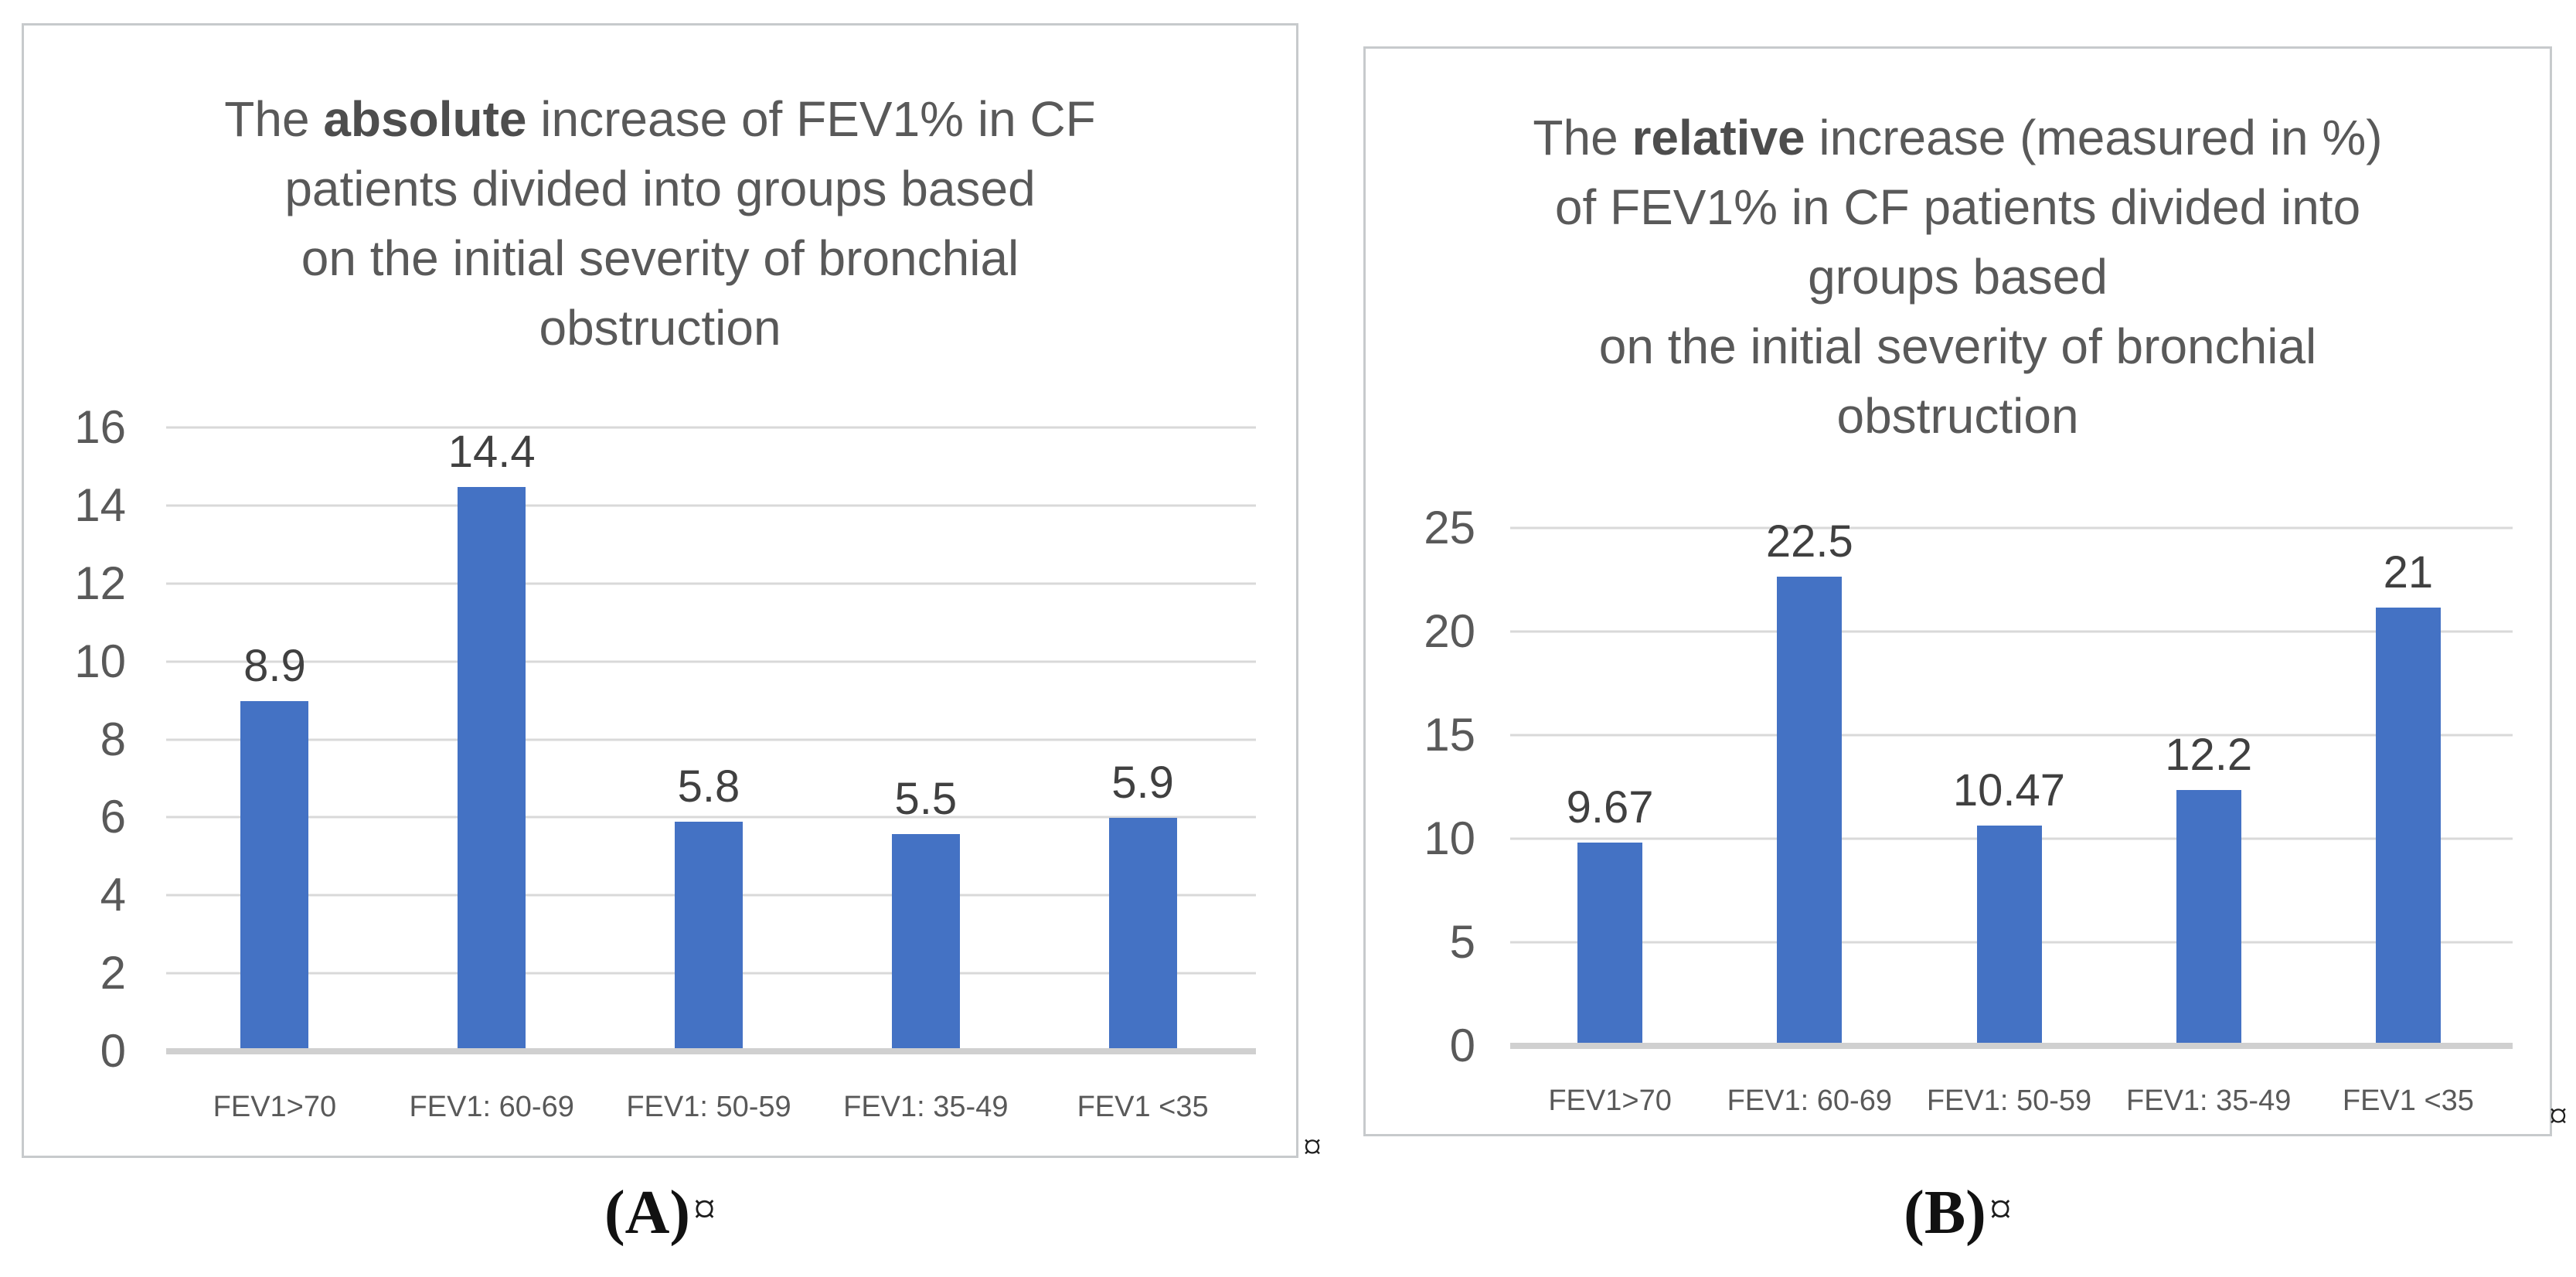 This screenshot has width=2576, height=1277. Describe the element at coordinates (100, 583) in the screenshot. I see `y-tick-label-12: 12` at that location.